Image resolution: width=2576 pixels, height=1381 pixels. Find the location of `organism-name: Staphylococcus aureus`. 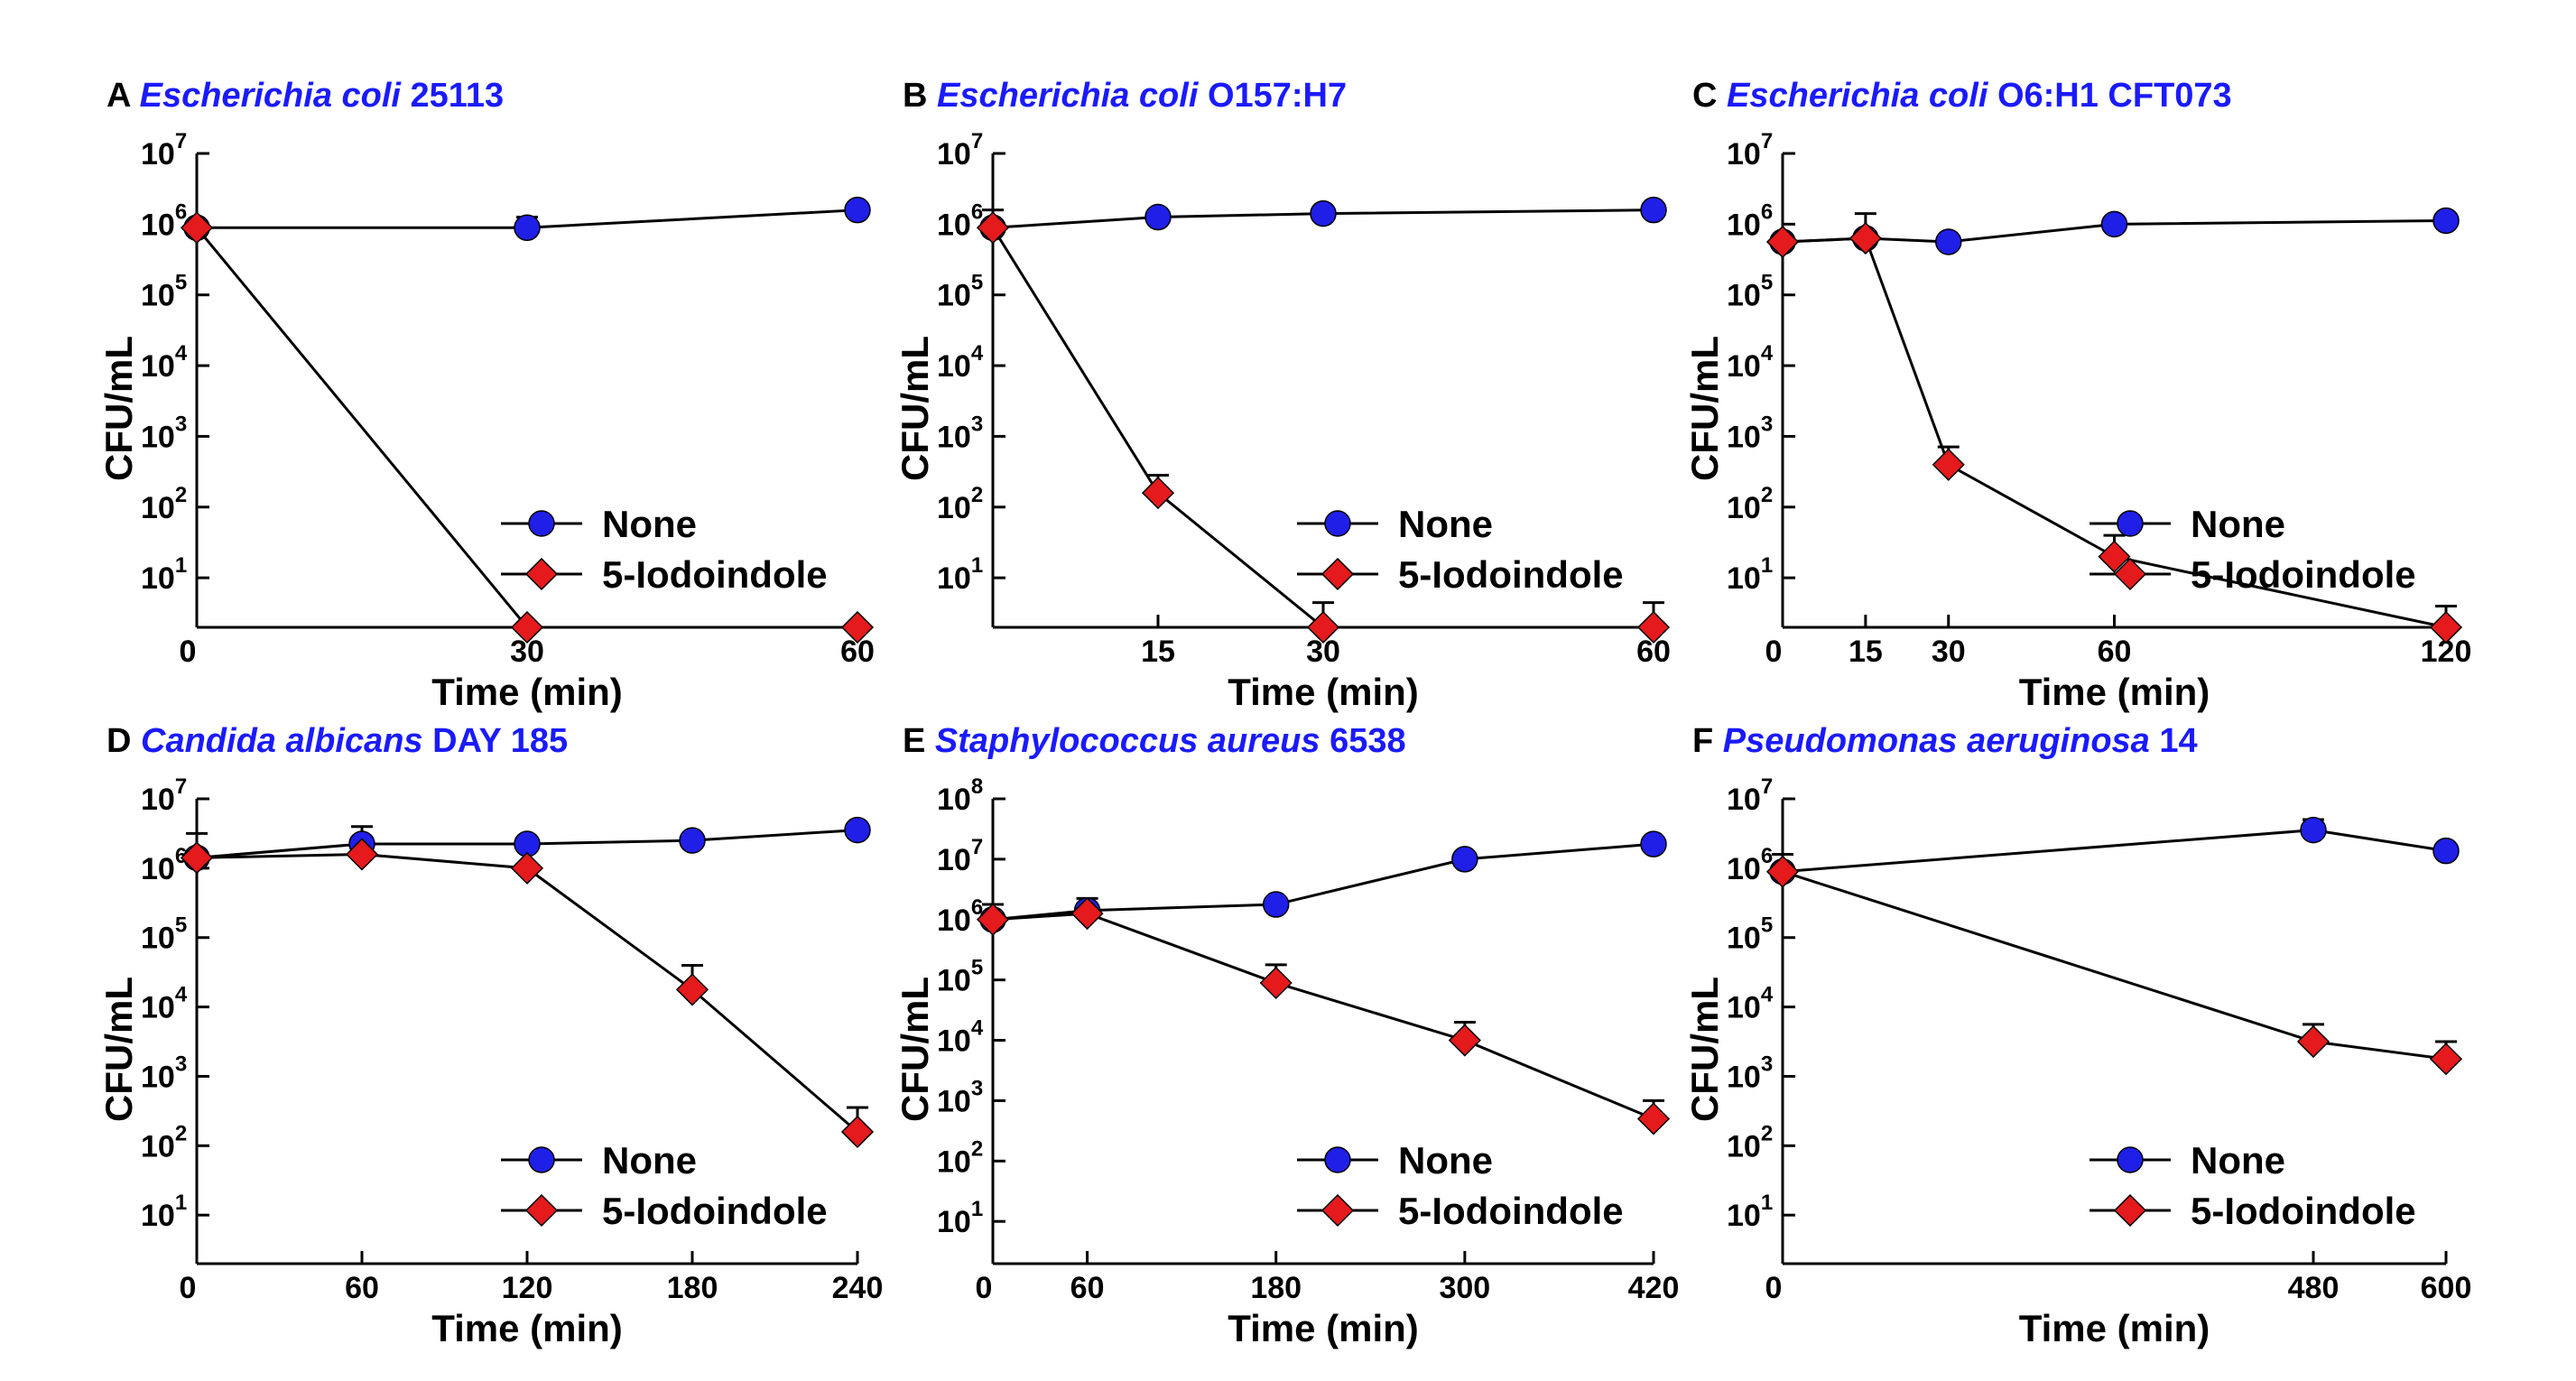

organism-name: Staphylococcus aureus is located at coordinates (1127, 741).